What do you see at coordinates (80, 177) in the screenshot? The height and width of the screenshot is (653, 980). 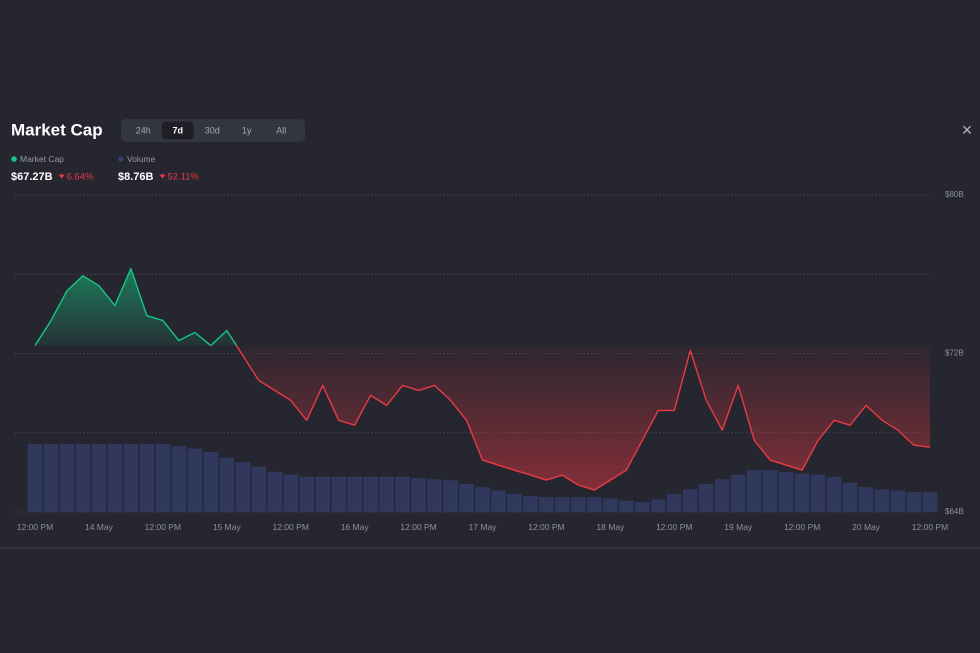 I see `stat-change: 6.64%` at bounding box center [80, 177].